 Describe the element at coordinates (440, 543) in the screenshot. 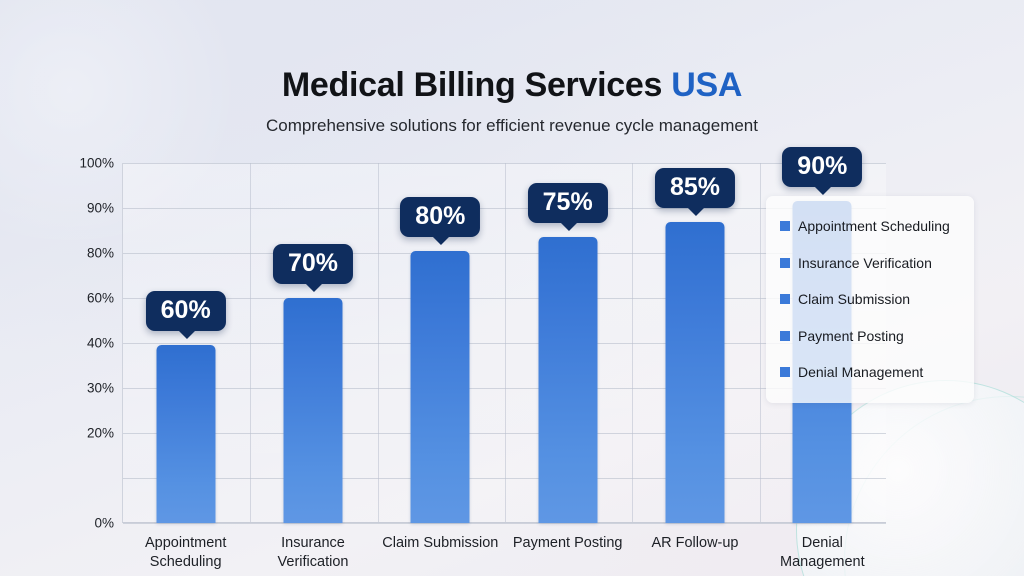

I see `x-axis-category-label: Claim Submission` at that location.